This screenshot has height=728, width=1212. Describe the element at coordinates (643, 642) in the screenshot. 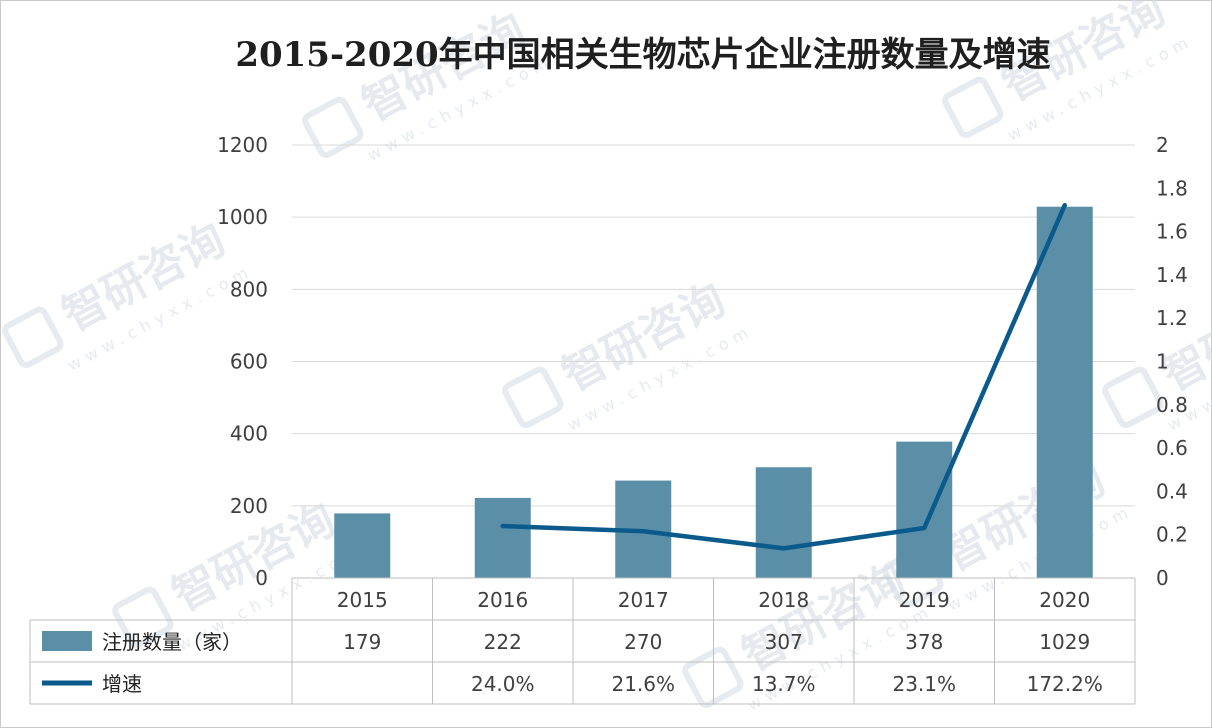

I see `bar-value-cell: 270` at that location.